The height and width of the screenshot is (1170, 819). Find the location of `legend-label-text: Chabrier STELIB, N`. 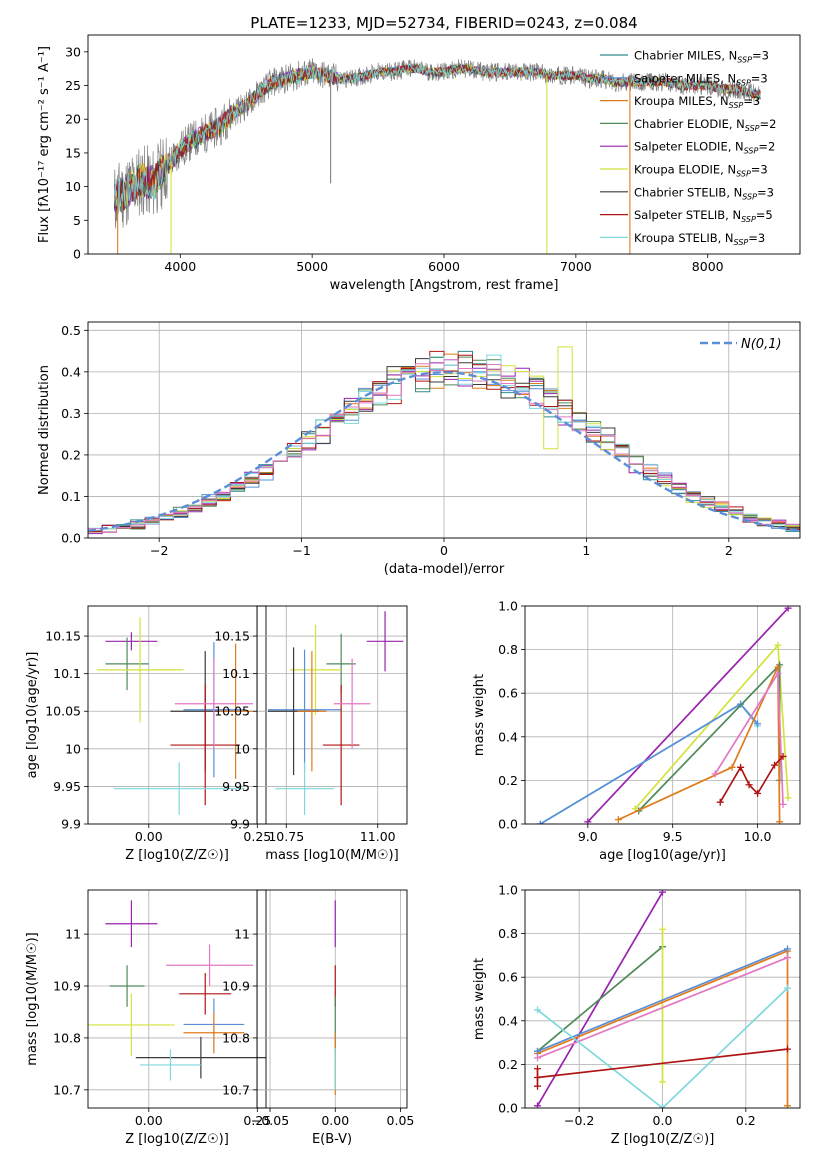

legend-label-text: Chabrier STELIB, N is located at coordinates (688, 192).